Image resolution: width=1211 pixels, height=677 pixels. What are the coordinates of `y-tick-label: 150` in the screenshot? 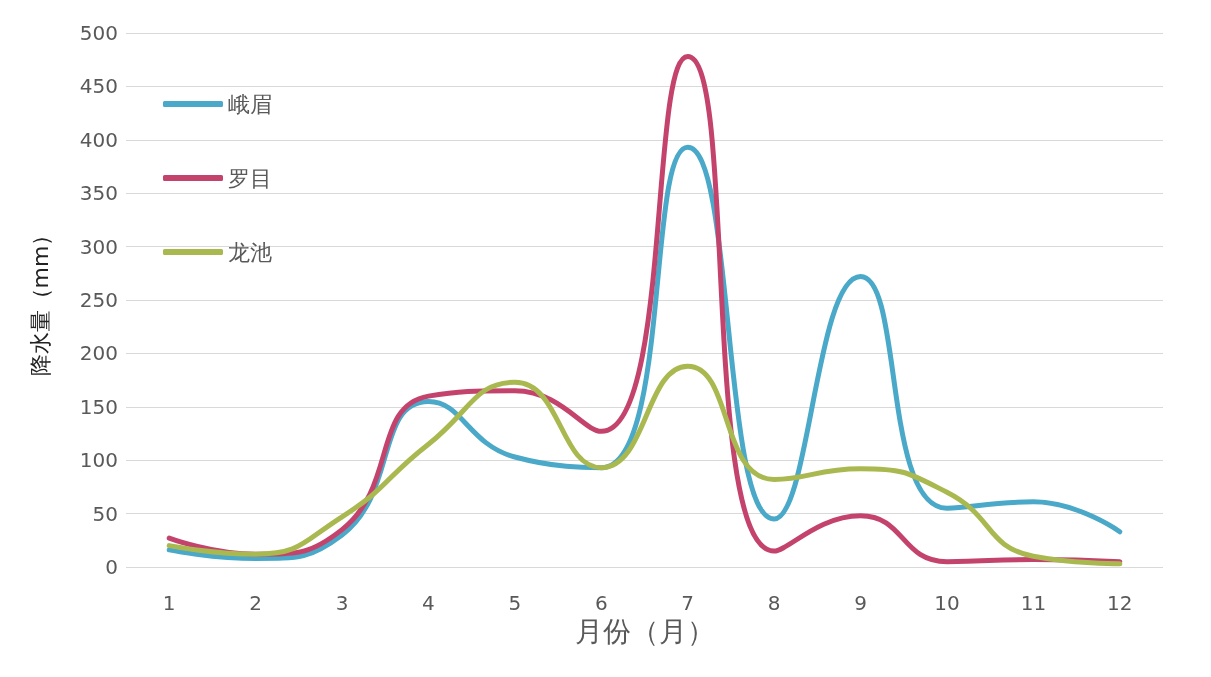 It's located at (98, 406).